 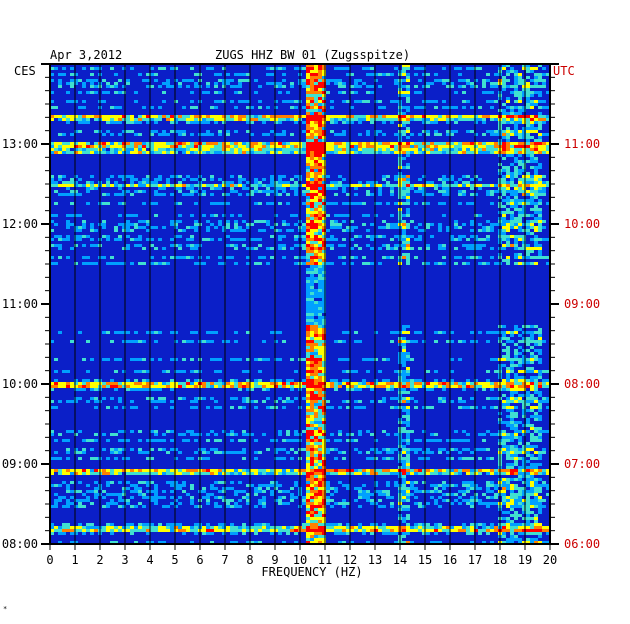 I want to click on heatmap-cell-1915, so click(x=364, y=185).